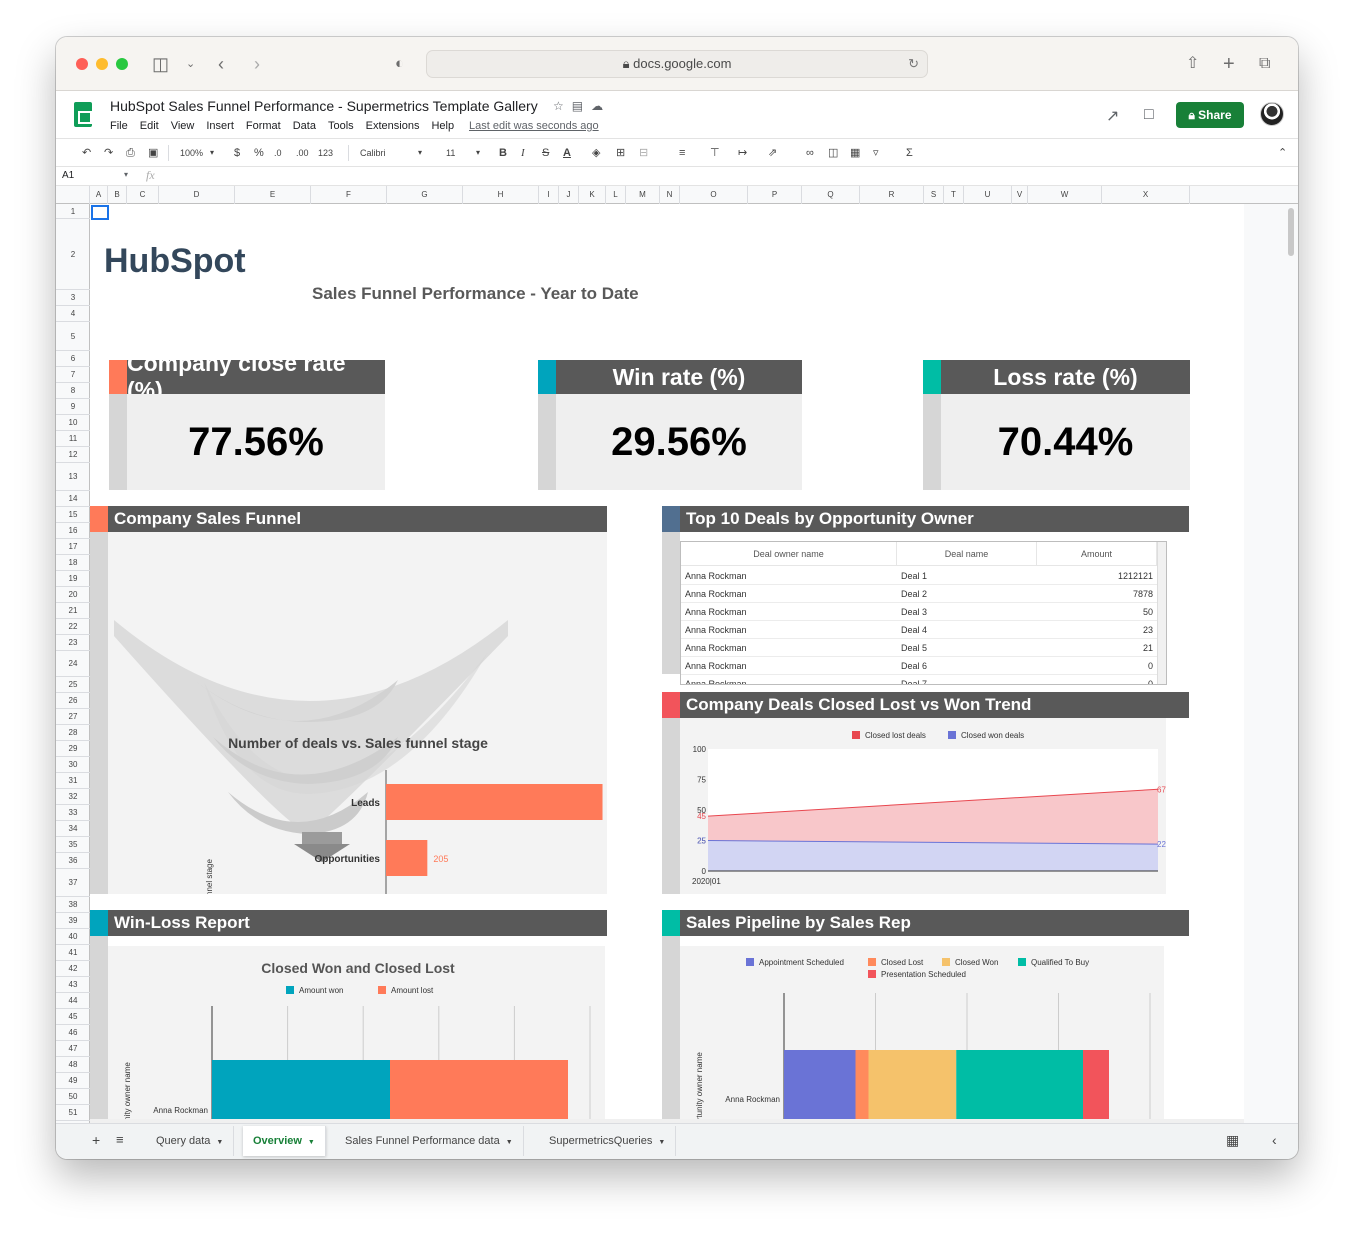 Image resolution: width=1354 pixels, height=1233 pixels. What do you see at coordinates (569, 195) in the screenshot?
I see `column-header: J` at bounding box center [569, 195].